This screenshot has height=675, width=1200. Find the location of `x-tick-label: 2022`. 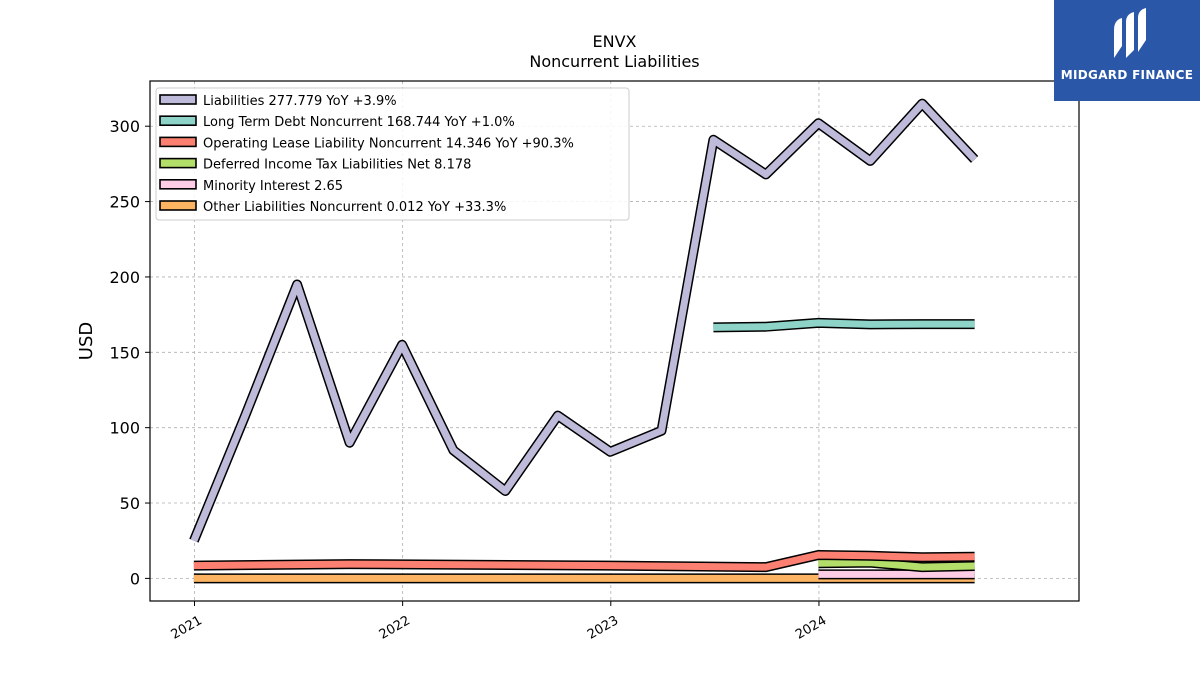

x-tick-label: 2022 is located at coordinates (395, 628).